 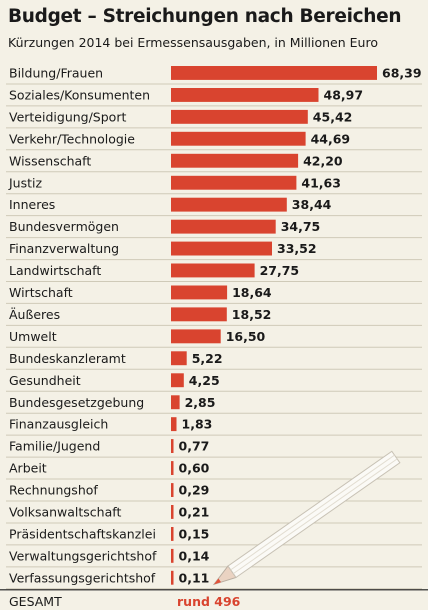 What do you see at coordinates (214, 514) in the screenshot?
I see `bar-row: Volksanwaltschaft 0,21` at bounding box center [214, 514].